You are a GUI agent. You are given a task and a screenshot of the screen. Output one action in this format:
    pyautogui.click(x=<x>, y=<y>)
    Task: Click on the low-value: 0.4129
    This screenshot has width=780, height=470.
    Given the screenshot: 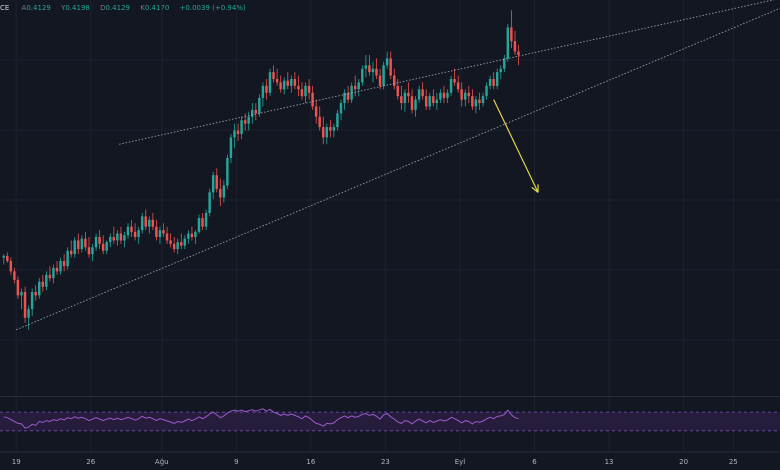 What is the action you would take?
    pyautogui.click(x=117, y=8)
    